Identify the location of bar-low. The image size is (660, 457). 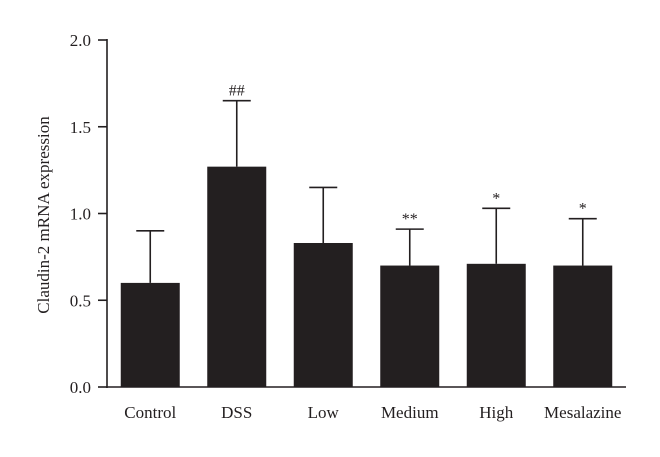
(323, 314).